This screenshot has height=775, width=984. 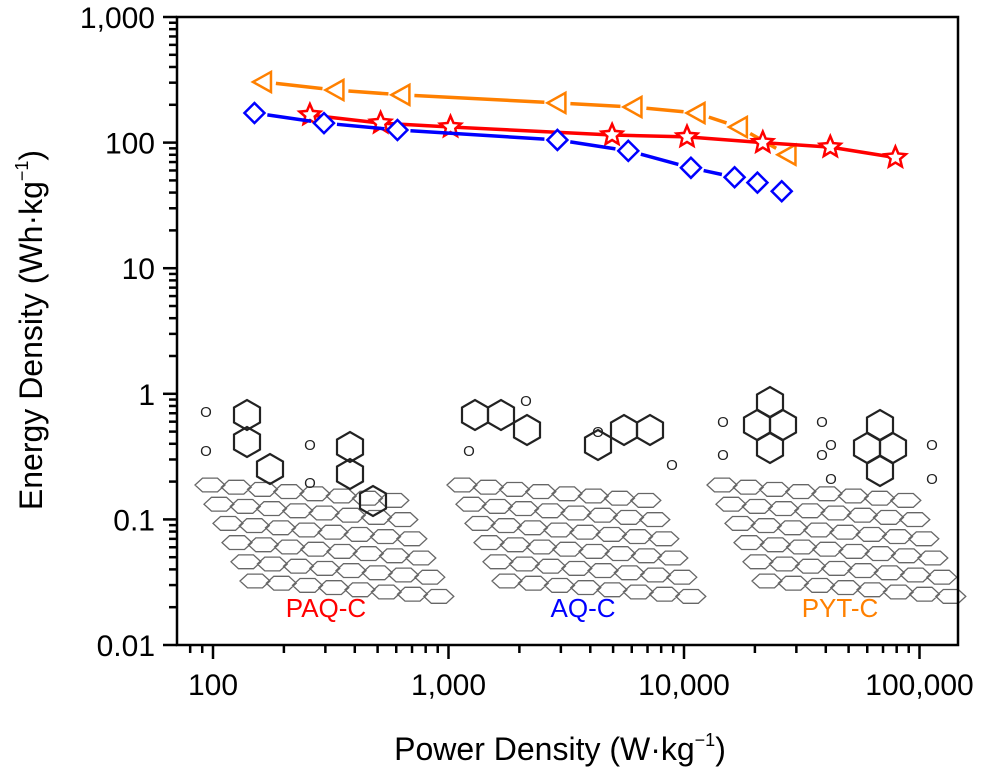 What do you see at coordinates (326, 608) in the screenshot?
I see `label-paq-c: PAQ-C` at bounding box center [326, 608].